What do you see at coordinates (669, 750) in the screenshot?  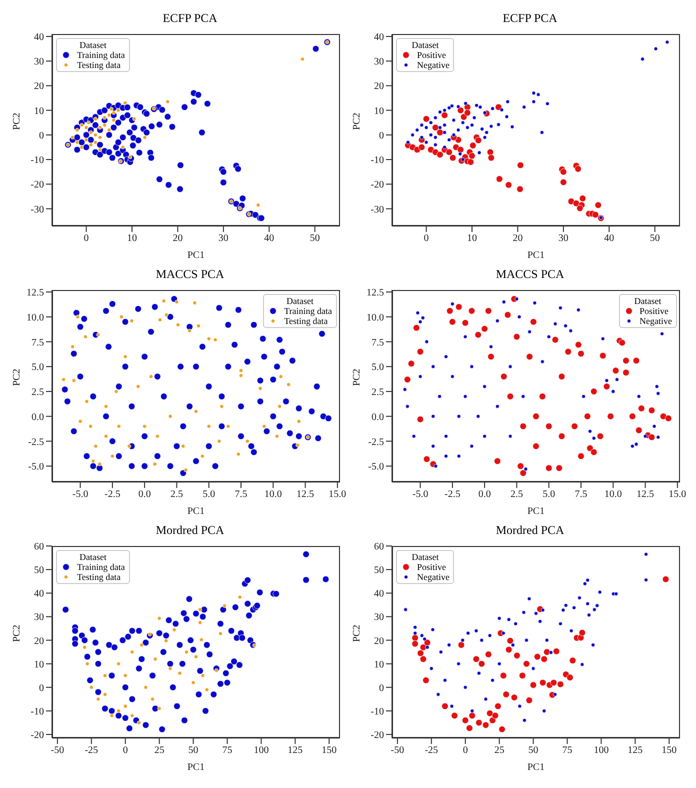 I see `x-tick-label: 150` at bounding box center [669, 750].